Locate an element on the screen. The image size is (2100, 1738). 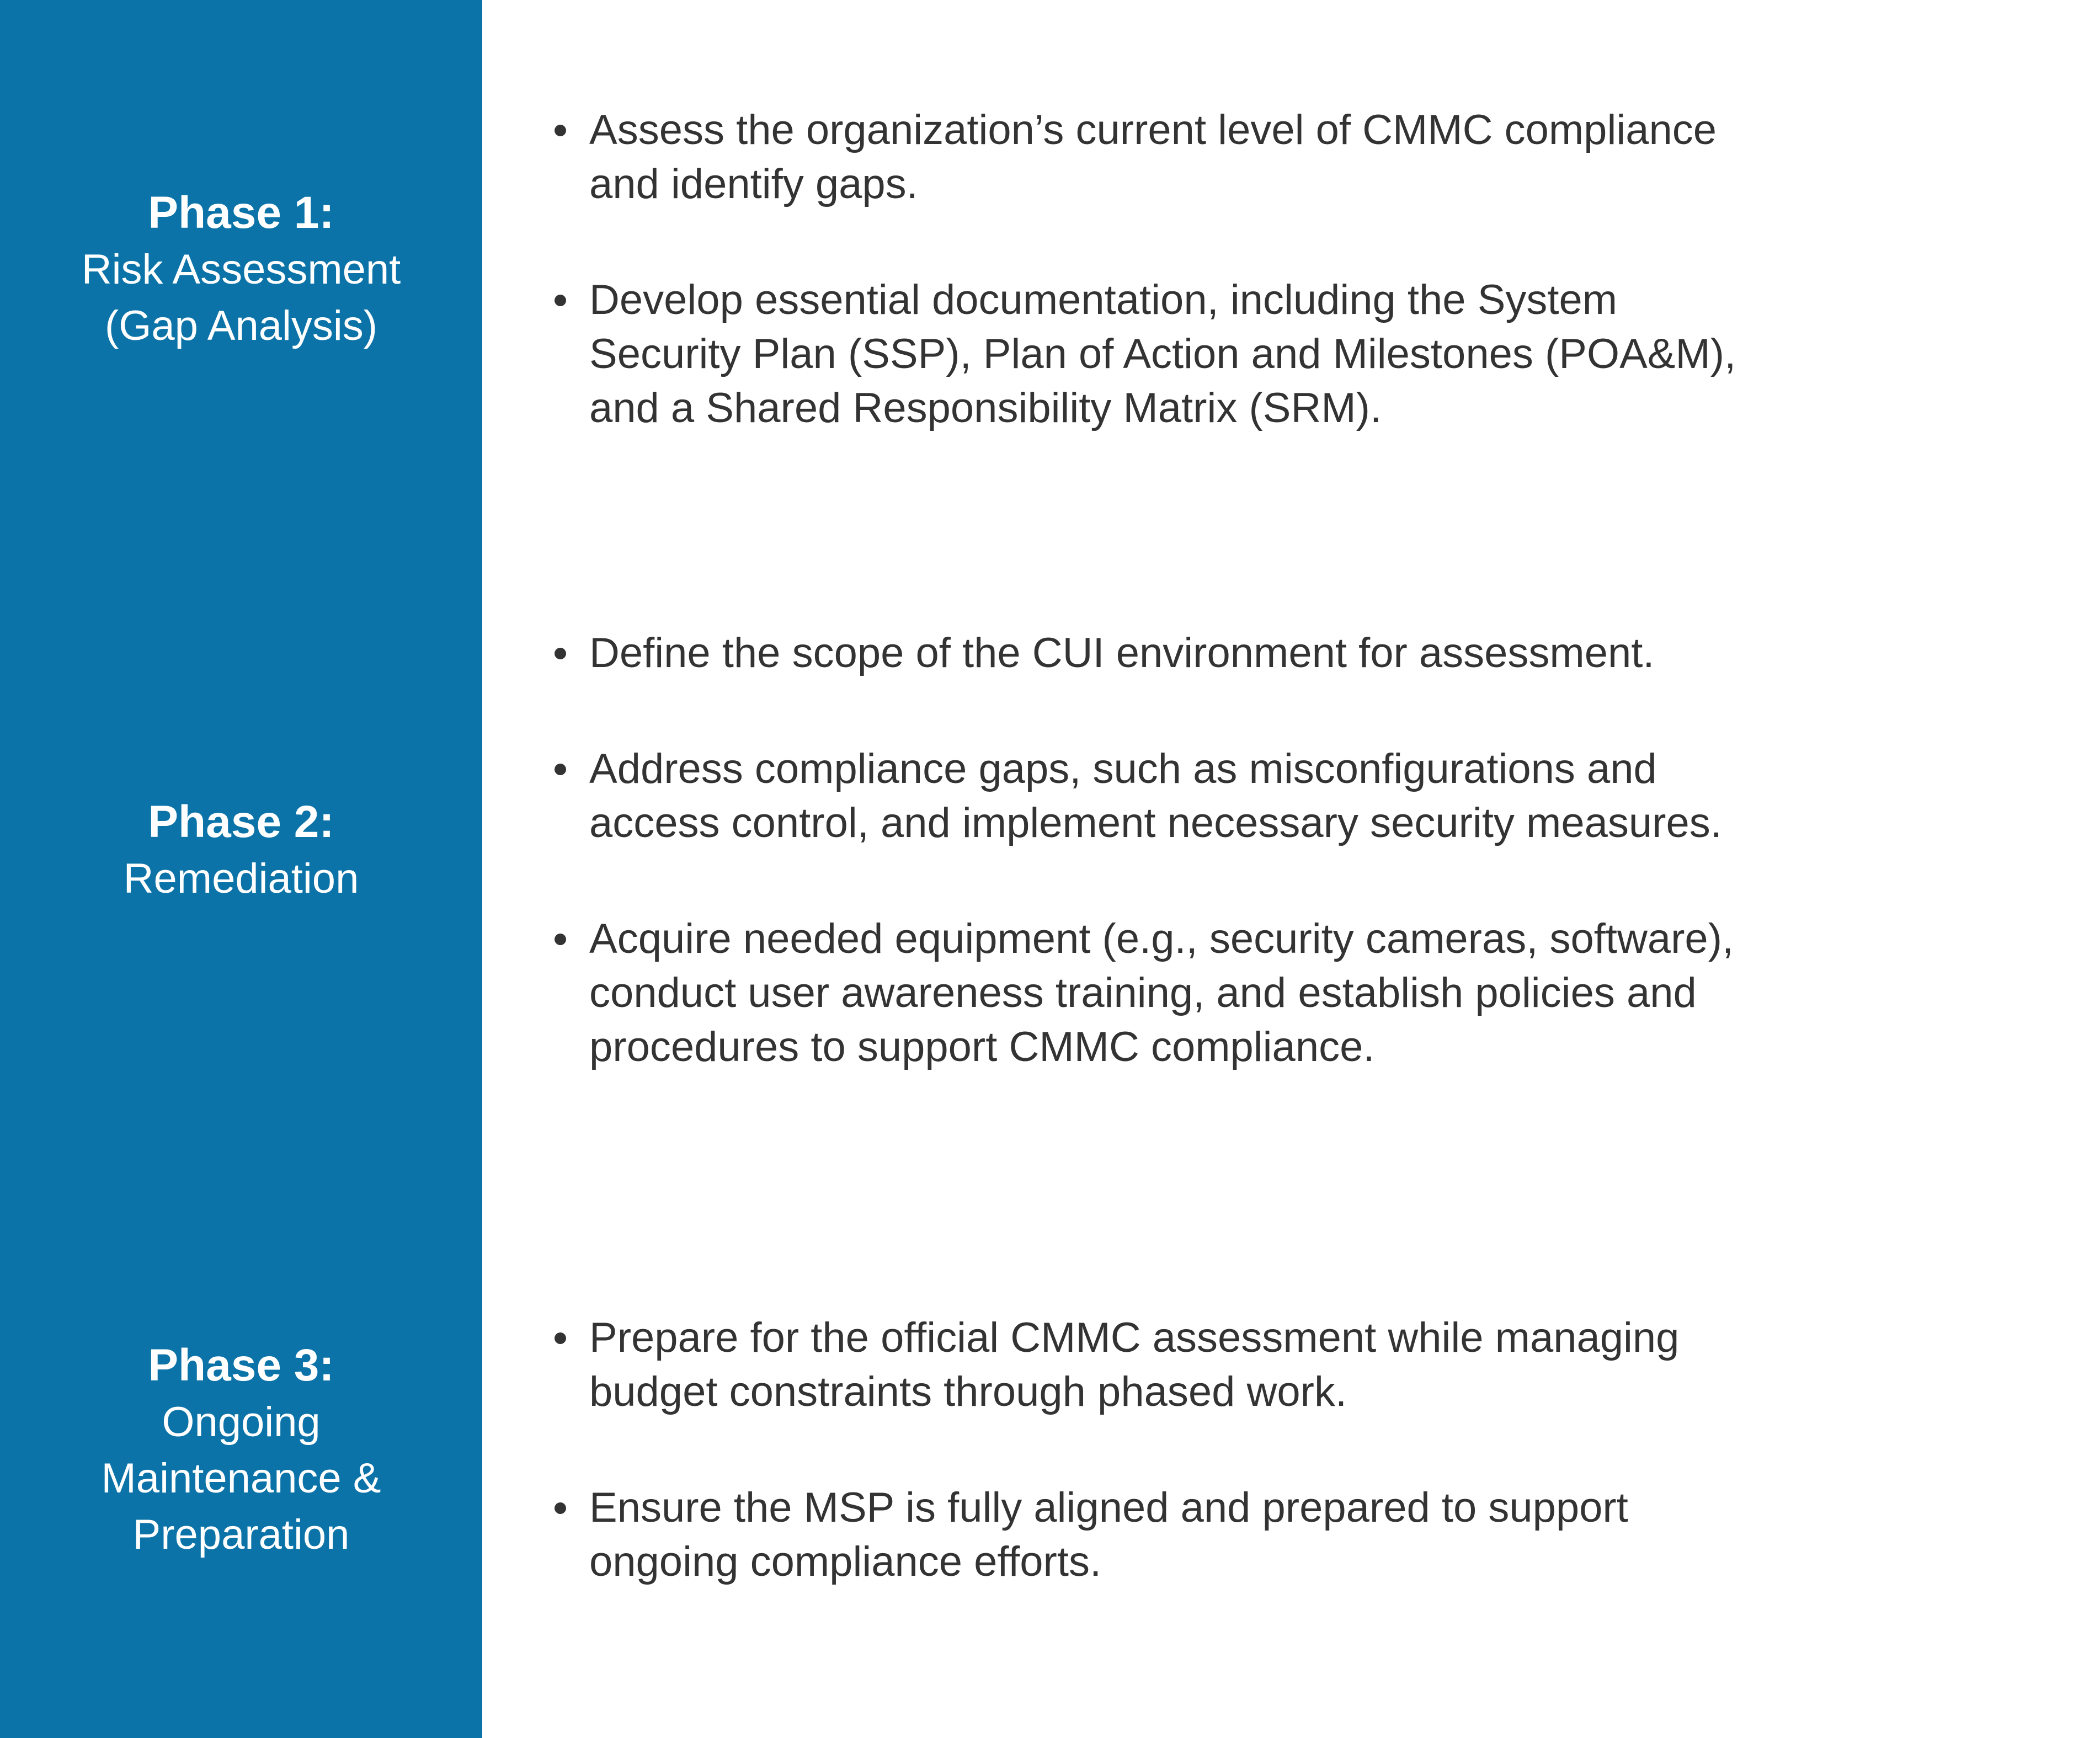
phase-1-subtitle: Risk Assessment (Gap Analysis) is located at coordinates (241, 297).